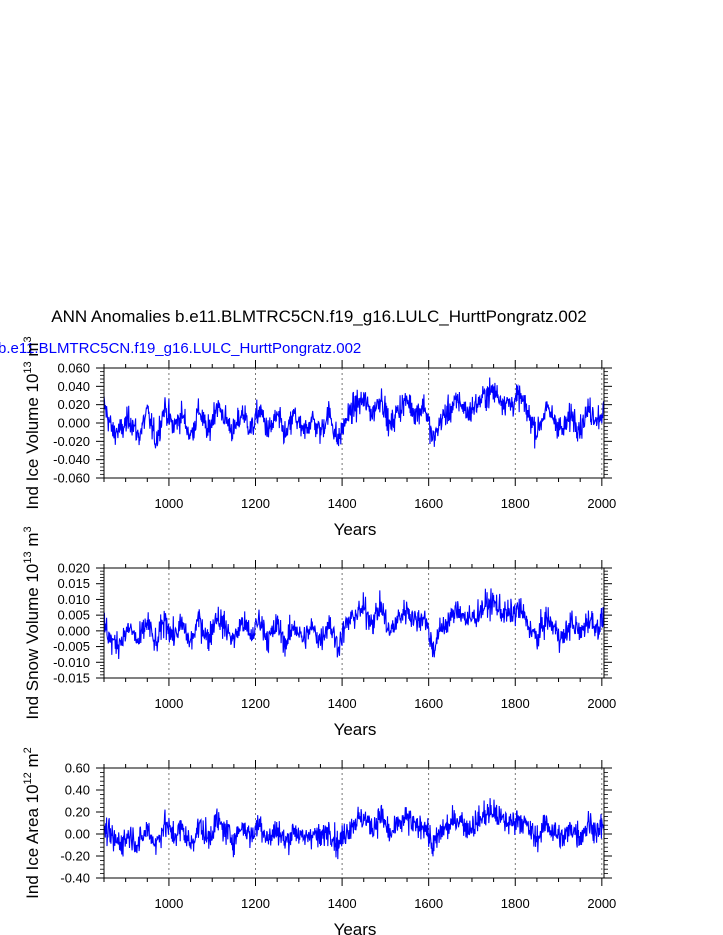 The image size is (723, 935). Describe the element at coordinates (73, 615) in the screenshot. I see `y-tick-label: 0.005` at that location.